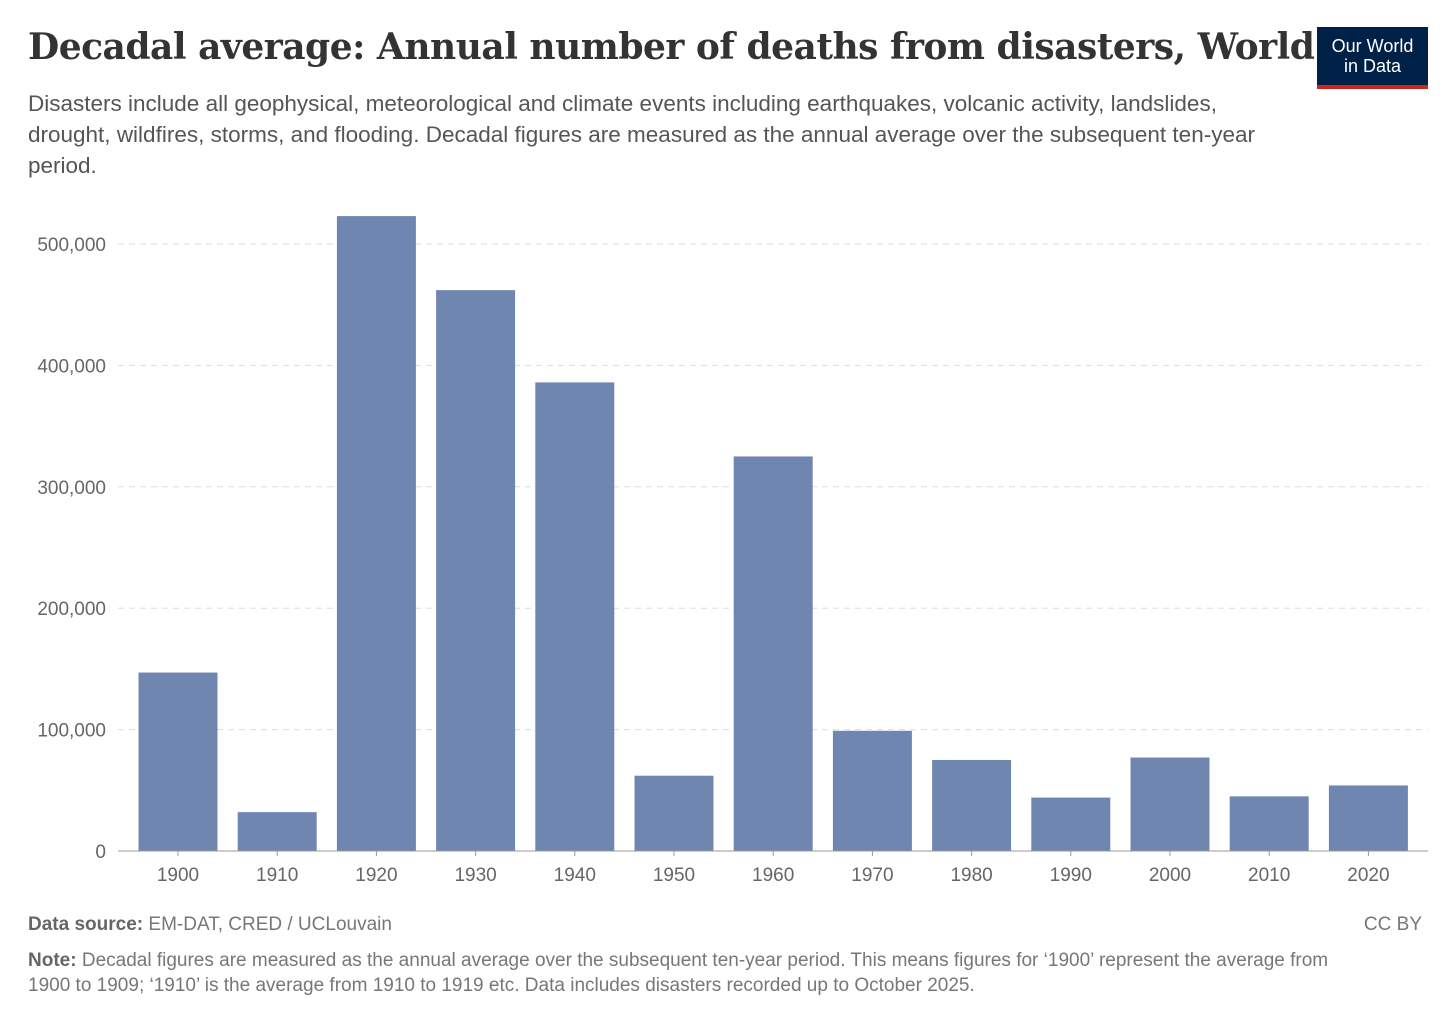 The image size is (1456, 1028). Describe the element at coordinates (872, 875) in the screenshot. I see `x-tick-label: 1970` at that location.